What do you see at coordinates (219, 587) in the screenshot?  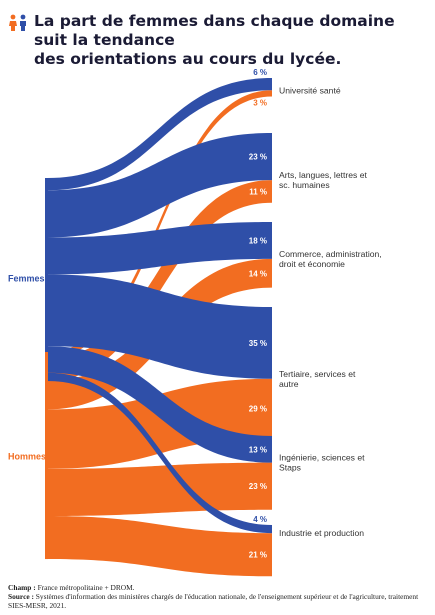 I see `footer-champ: Champ : France métropolitaine + DROM.` at bounding box center [219, 587].